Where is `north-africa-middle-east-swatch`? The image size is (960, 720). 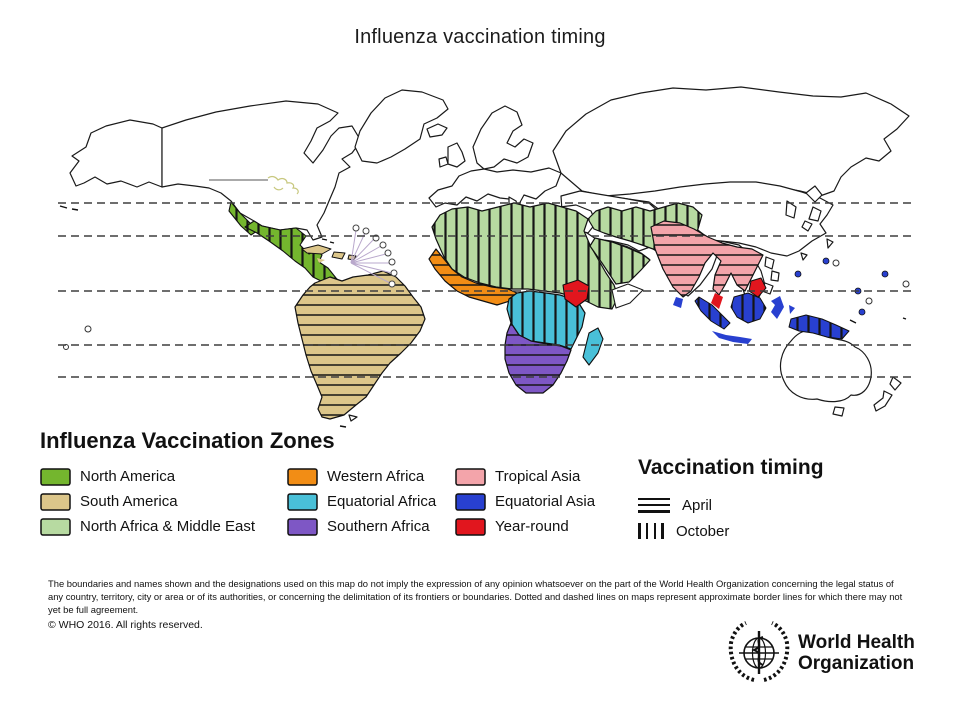 north-africa-middle-east-swatch is located at coordinates (55, 526).